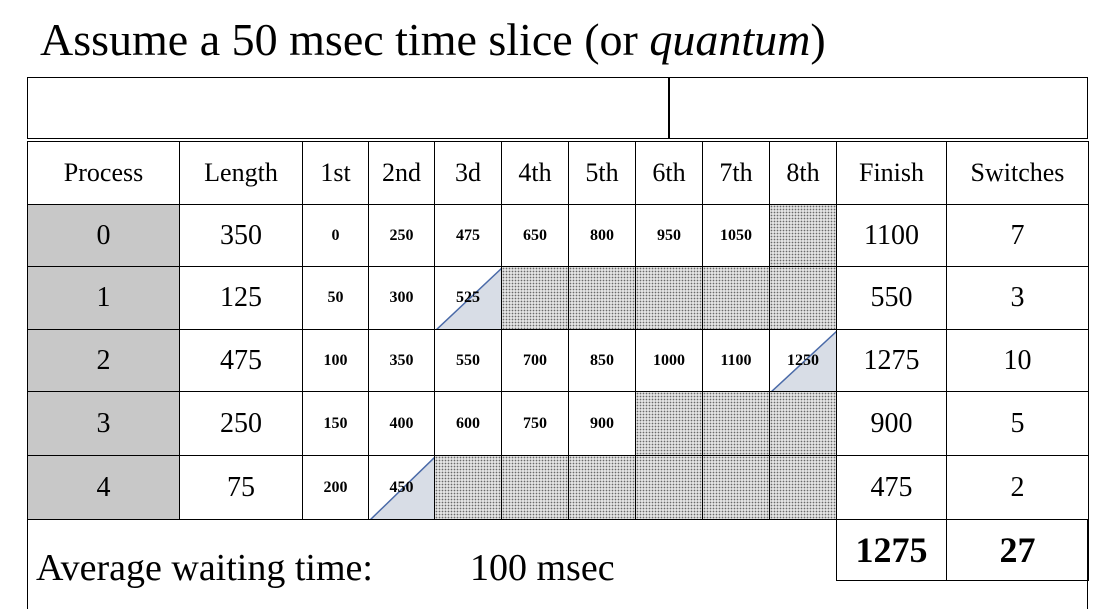 Image resolution: width=1102 pixels, height=609 pixels. I want to click on header-cell: Length, so click(241, 173).